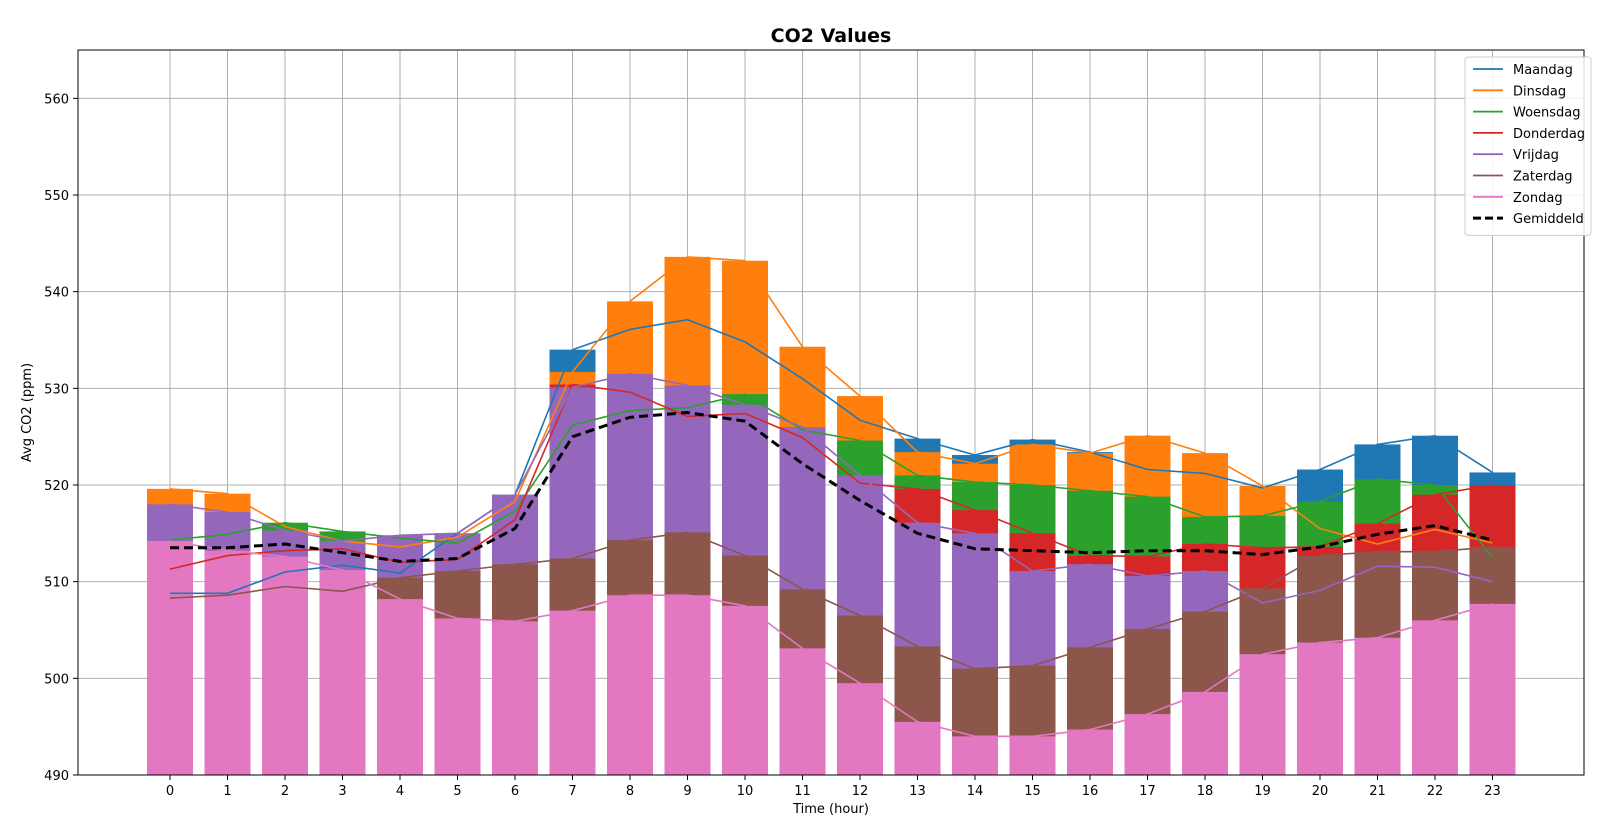 This screenshot has height=820, width=1614. Describe the element at coordinates (1435, 791) in the screenshot. I see `x-tick-label: 22` at that location.